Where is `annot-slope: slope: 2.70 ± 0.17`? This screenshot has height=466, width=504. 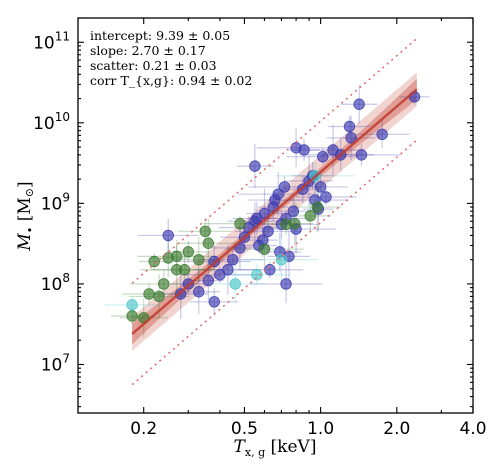 annot-slope: slope: 2.70 ± 0.17 is located at coordinates (148, 50).